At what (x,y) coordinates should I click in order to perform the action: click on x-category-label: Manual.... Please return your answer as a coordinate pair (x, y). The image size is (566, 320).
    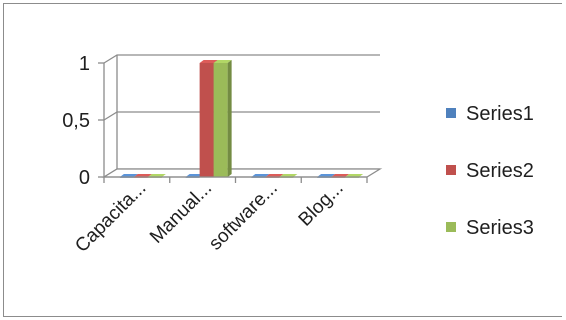
    Looking at the image, I should click on (181, 213).